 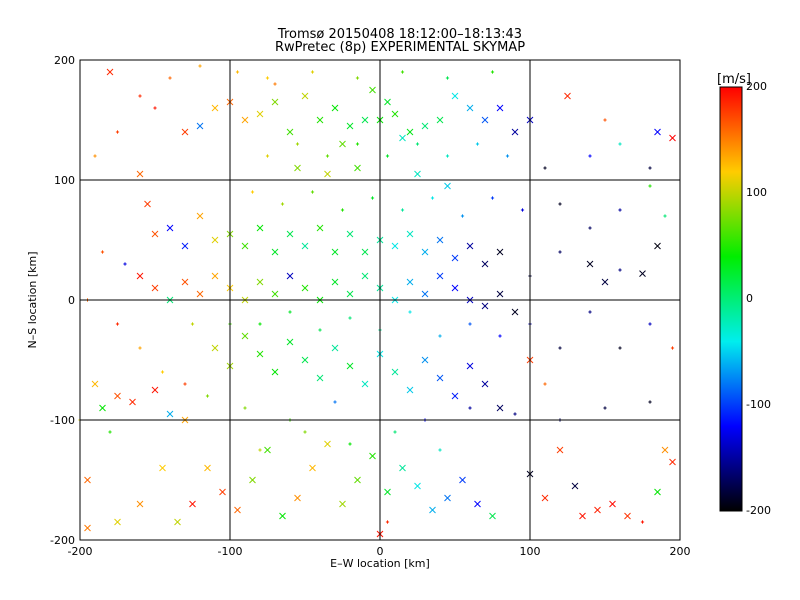 I want to click on colorbar-unit-label: [m/s], so click(x=734, y=79).